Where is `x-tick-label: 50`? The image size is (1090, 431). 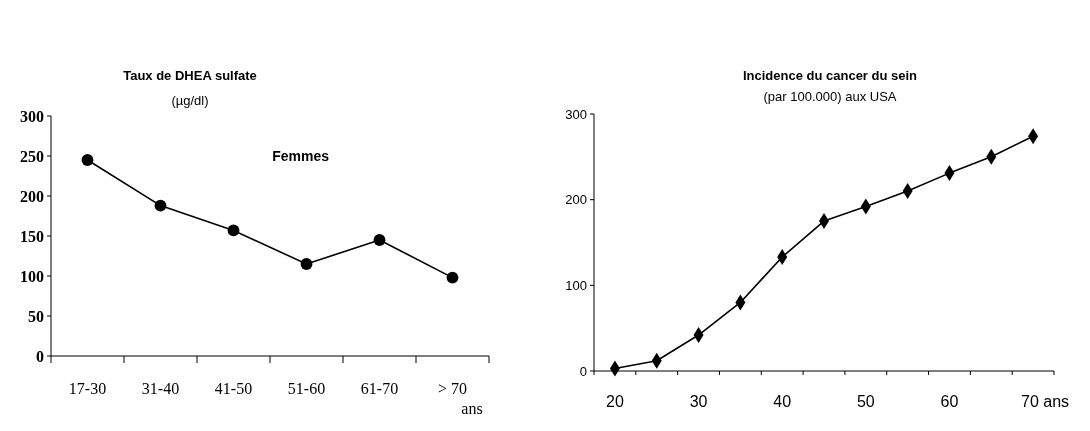
x-tick-label: 50 is located at coordinates (865, 401).